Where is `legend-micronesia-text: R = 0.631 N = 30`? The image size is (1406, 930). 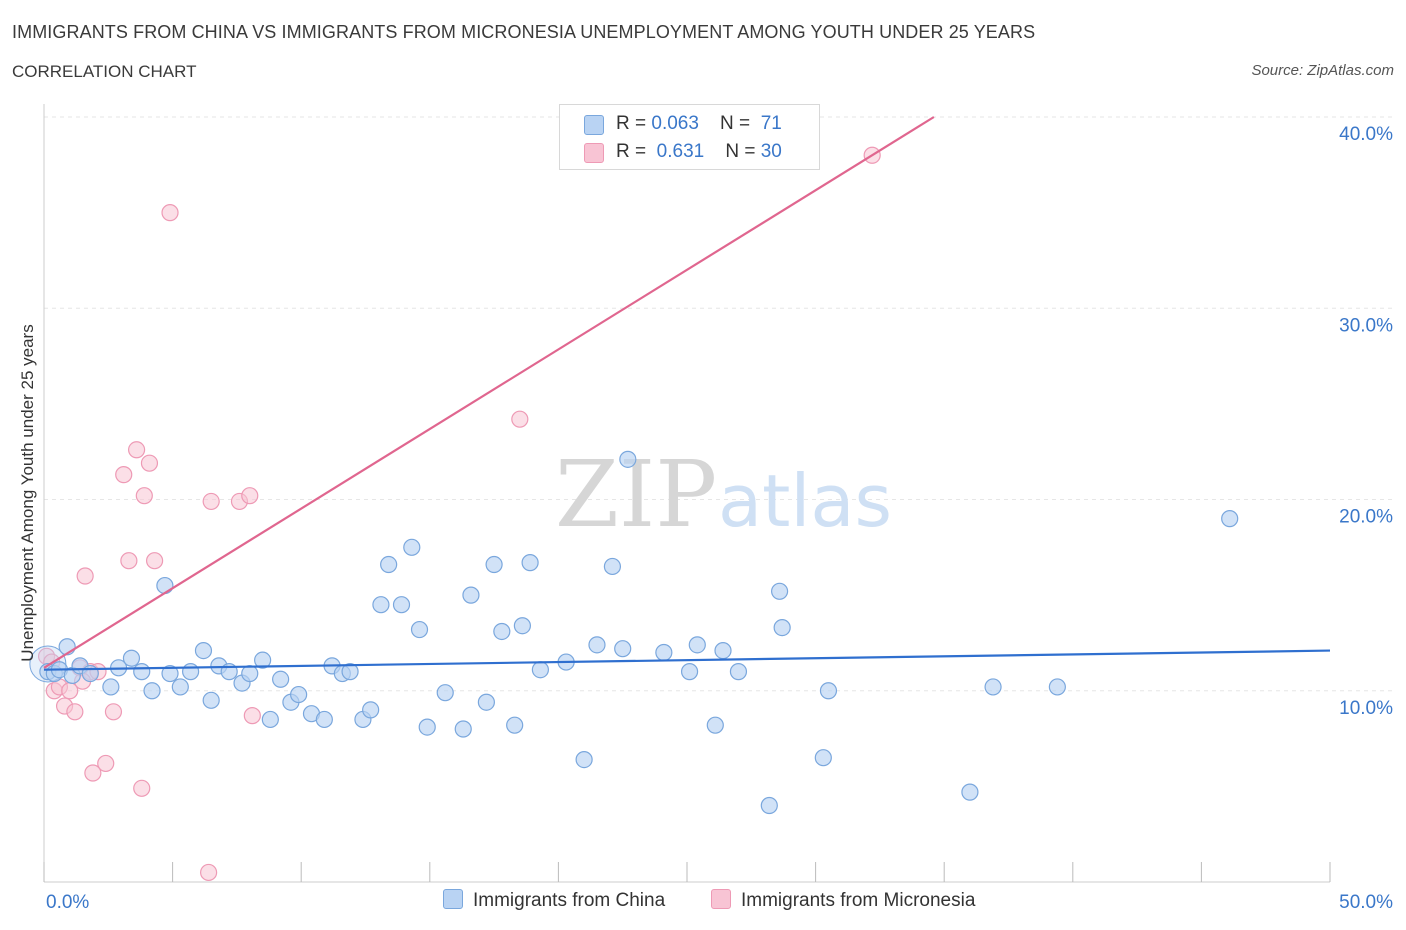 legend-micronesia-text: R = 0.631 N = 30 is located at coordinates (699, 152).